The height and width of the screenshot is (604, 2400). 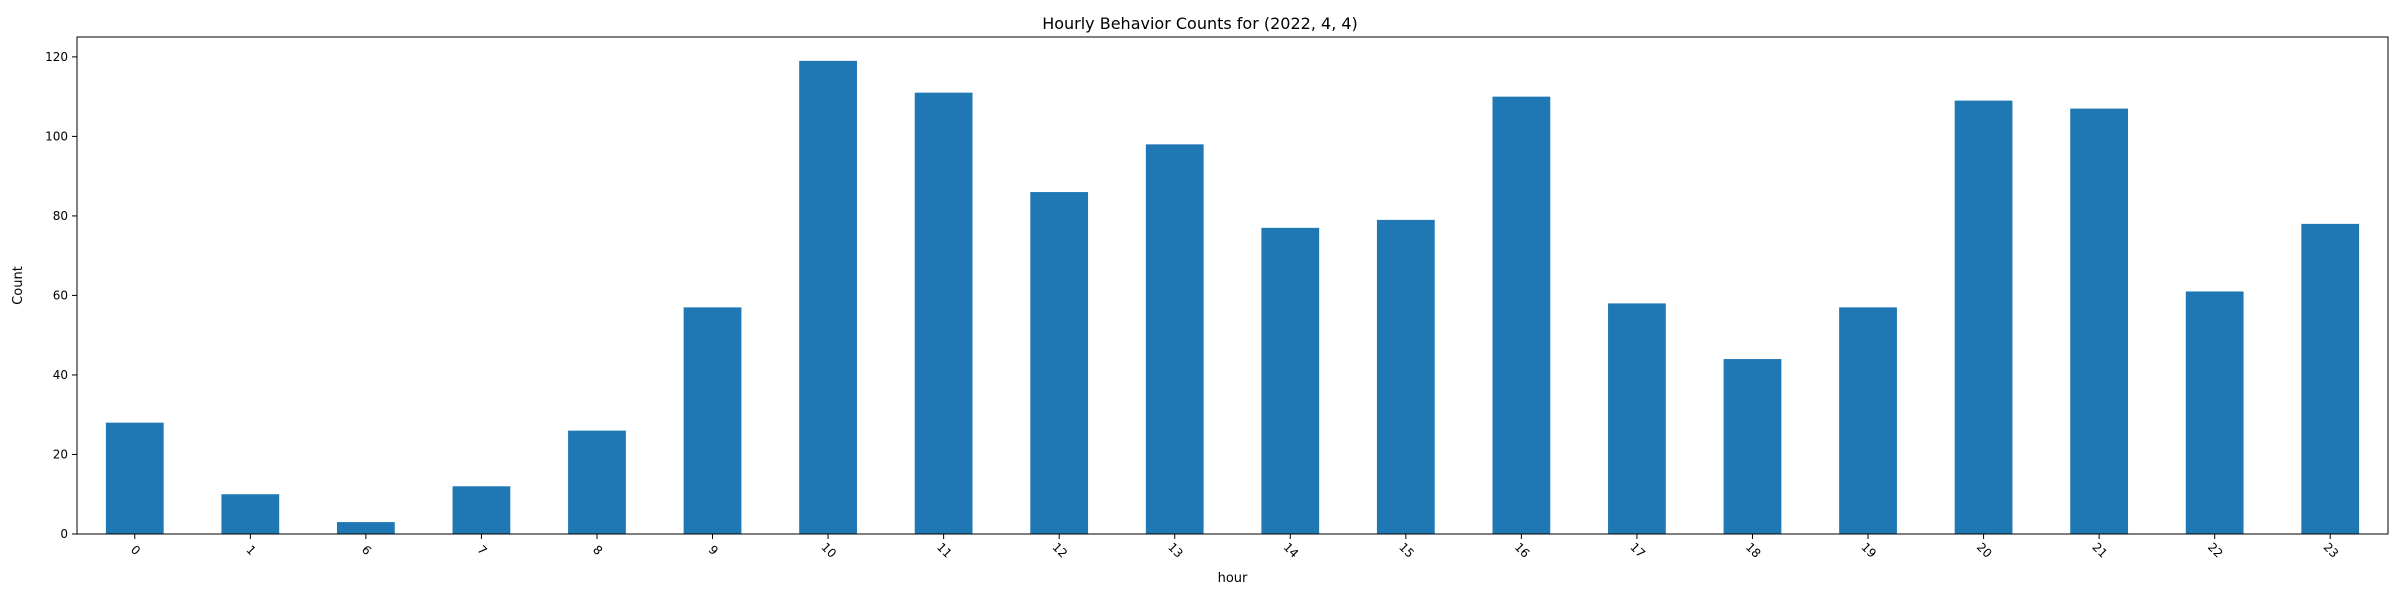 What do you see at coordinates (1233, 578) in the screenshot?
I see `x-axis-label: hour` at bounding box center [1233, 578].